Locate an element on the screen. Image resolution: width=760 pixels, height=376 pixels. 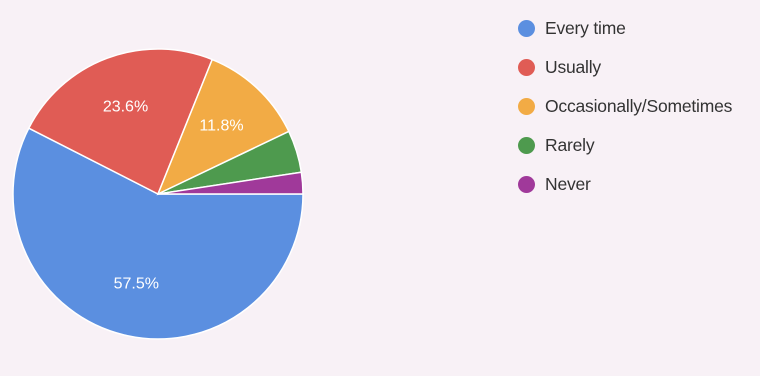
legend-label: Usually is located at coordinates (573, 67).